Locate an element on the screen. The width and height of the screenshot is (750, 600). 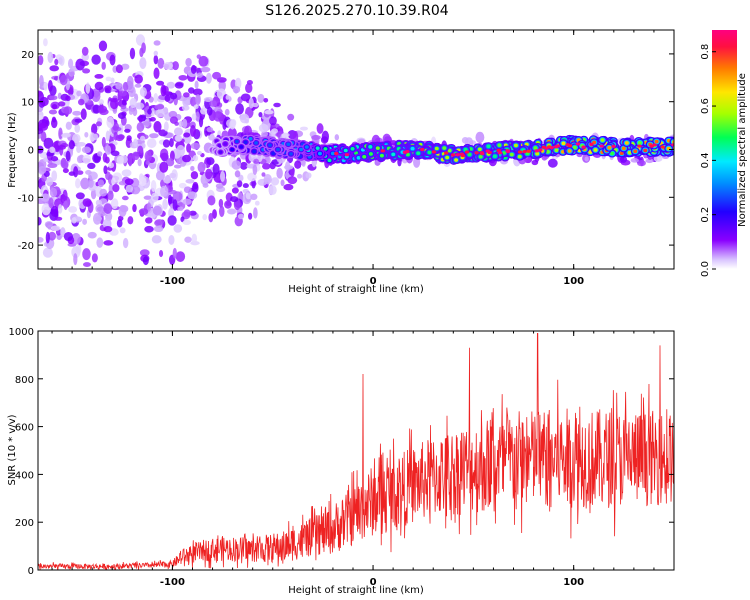
y-tick-label: 10 is located at coordinates (27, 103).